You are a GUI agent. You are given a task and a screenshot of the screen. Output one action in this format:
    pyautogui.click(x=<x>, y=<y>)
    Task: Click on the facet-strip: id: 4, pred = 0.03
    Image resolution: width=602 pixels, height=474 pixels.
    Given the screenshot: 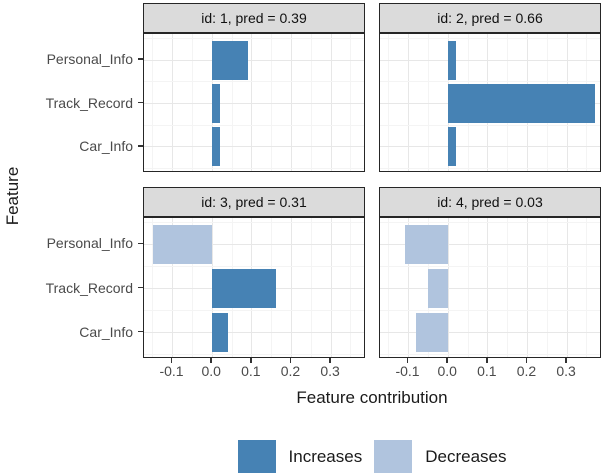 What is the action you would take?
    pyautogui.click(x=490, y=202)
    